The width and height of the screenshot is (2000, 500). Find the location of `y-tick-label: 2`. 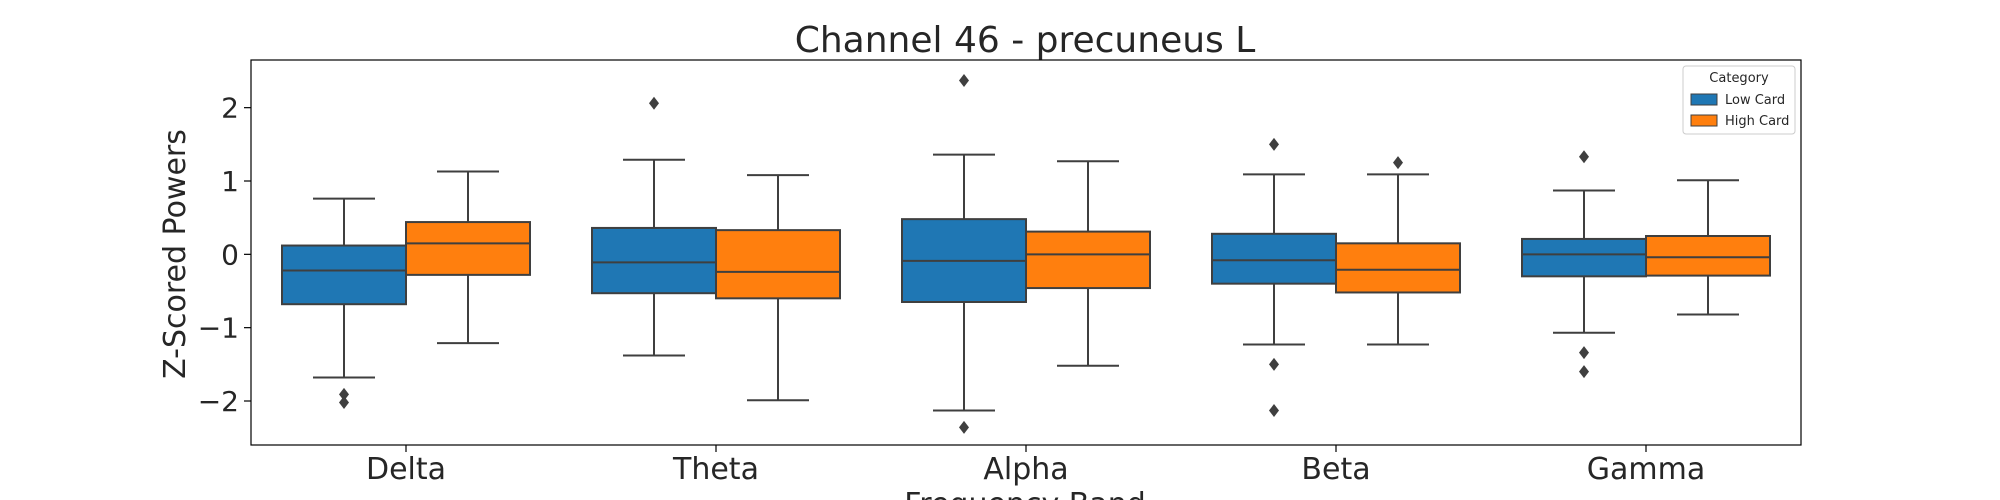

y-tick-label: 2 is located at coordinates (230, 108).